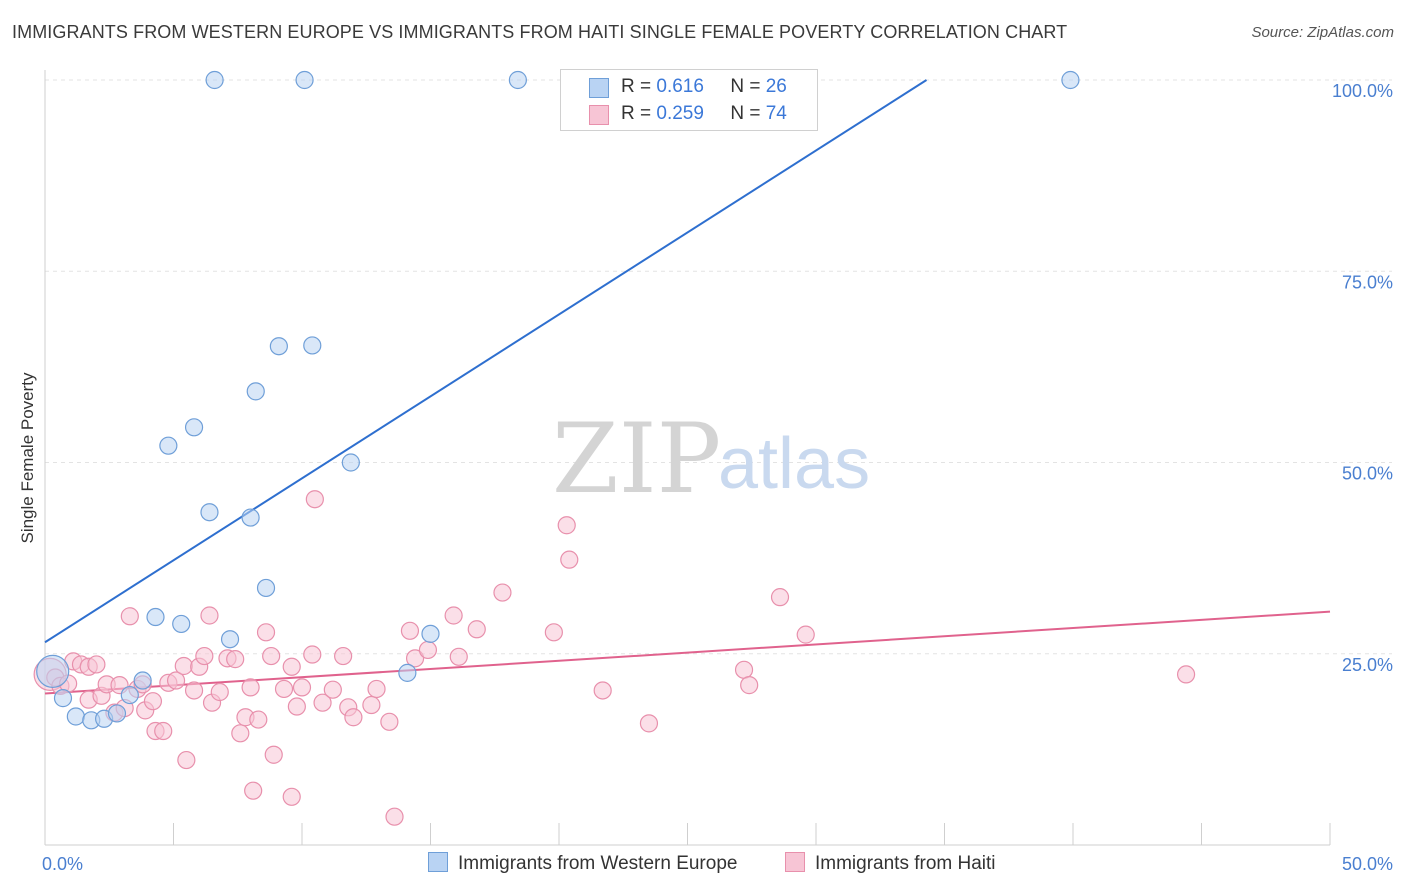  What do you see at coordinates (1322, 32) in the screenshot?
I see `source-label: Source: ZipAtlas.com` at bounding box center [1322, 32].